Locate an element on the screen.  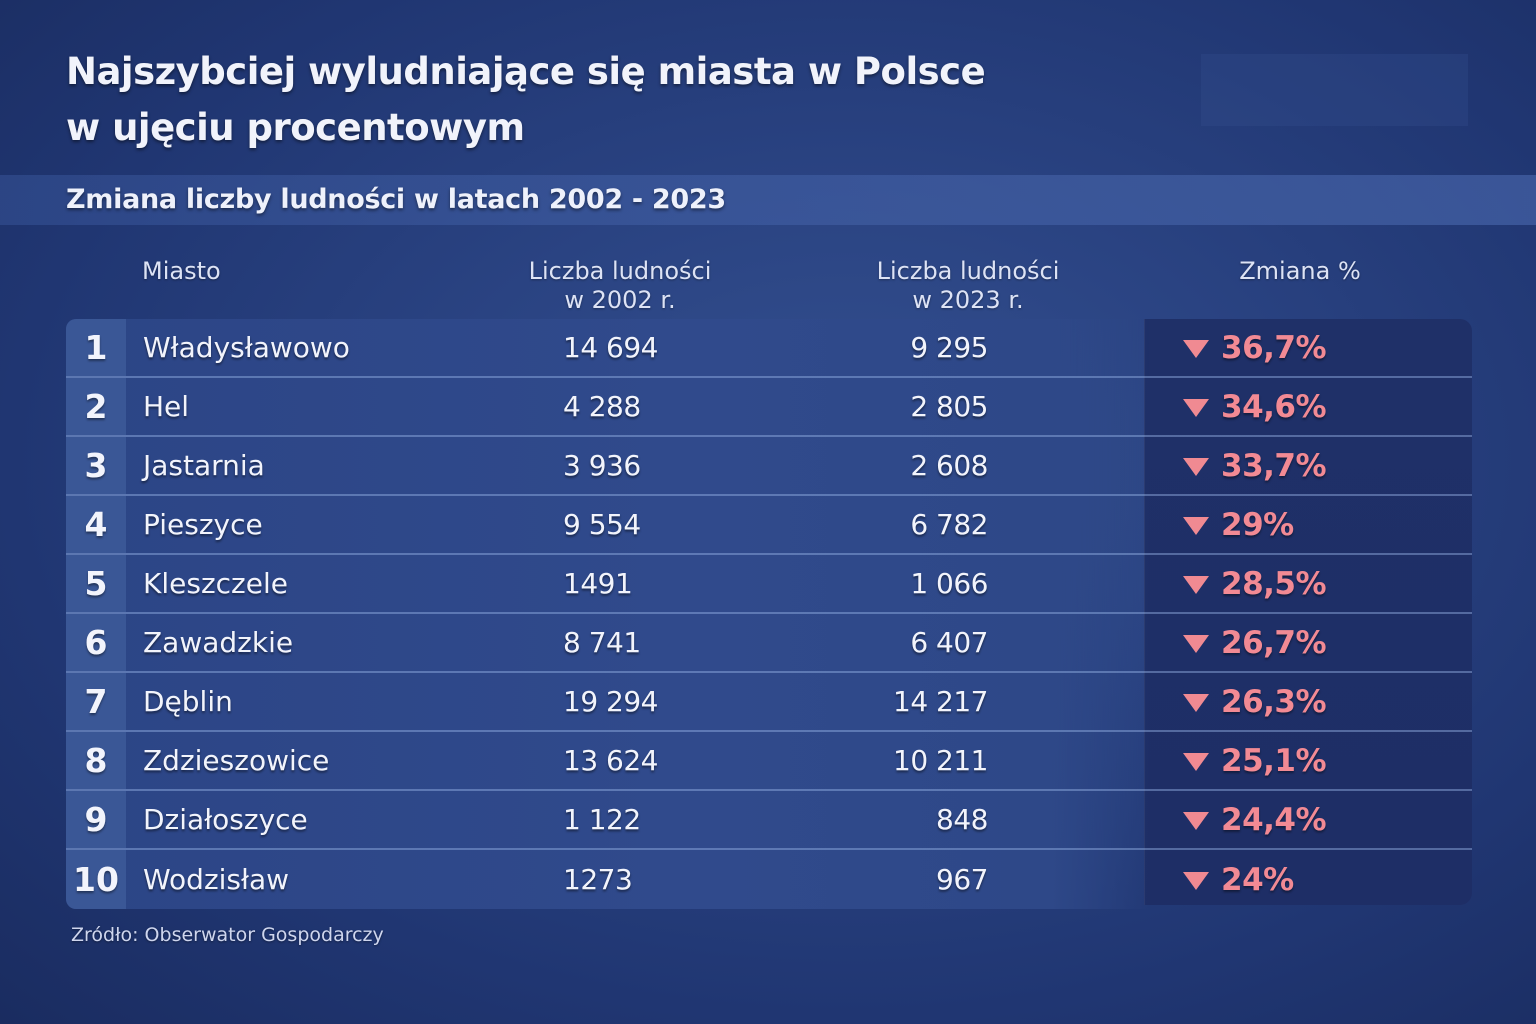
change-cell: 28,5% is located at coordinates (1255, 583).